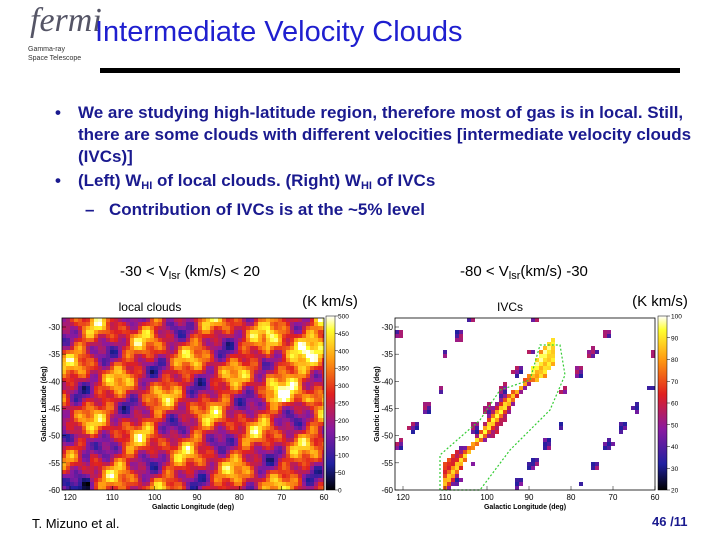 Image resolution: width=720 pixels, height=540 pixels. I want to click on page-total: /11, so click(679, 521).